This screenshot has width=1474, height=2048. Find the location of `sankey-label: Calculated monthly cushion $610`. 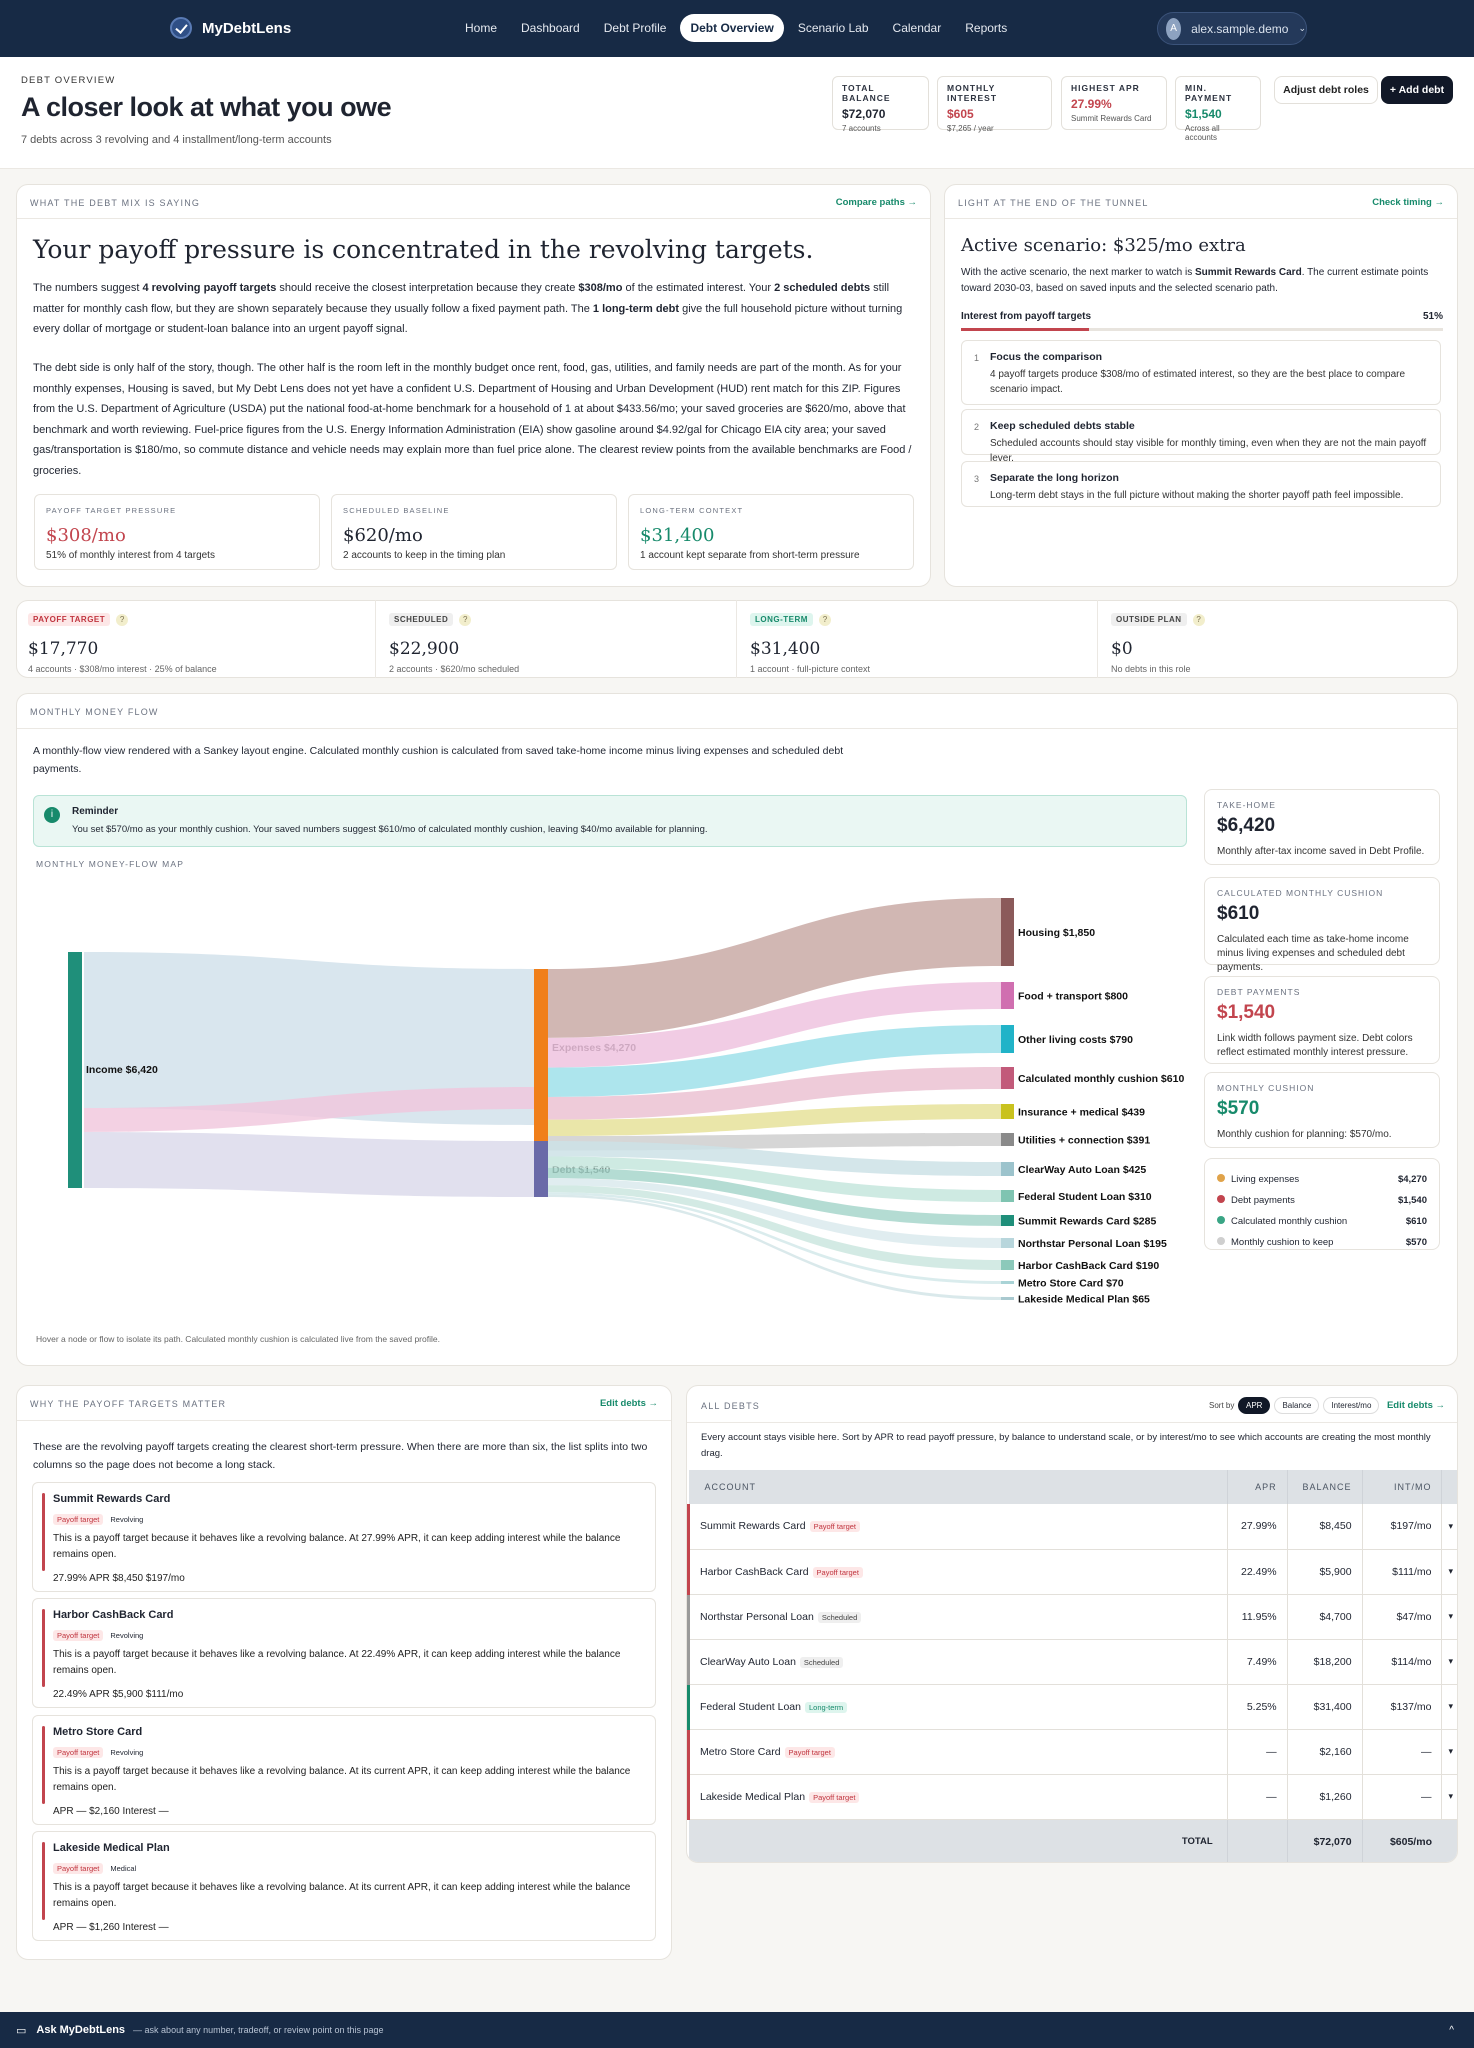

sankey-label: Calculated monthly cushion $610 is located at coordinates (1101, 1079).